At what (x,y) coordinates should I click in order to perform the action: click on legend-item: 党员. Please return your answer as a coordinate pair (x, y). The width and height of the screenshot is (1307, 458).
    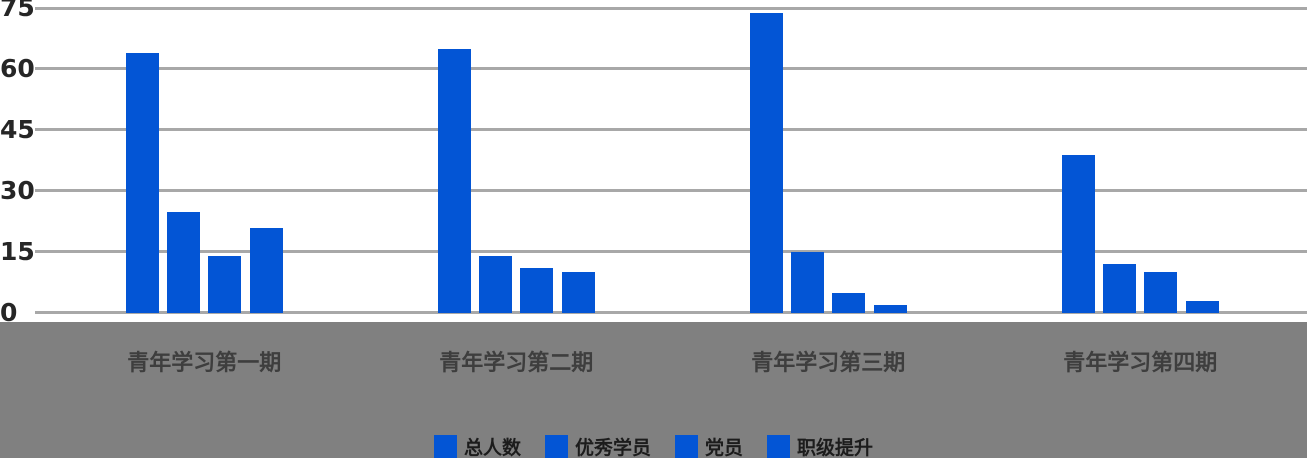
    Looking at the image, I should click on (709, 445).